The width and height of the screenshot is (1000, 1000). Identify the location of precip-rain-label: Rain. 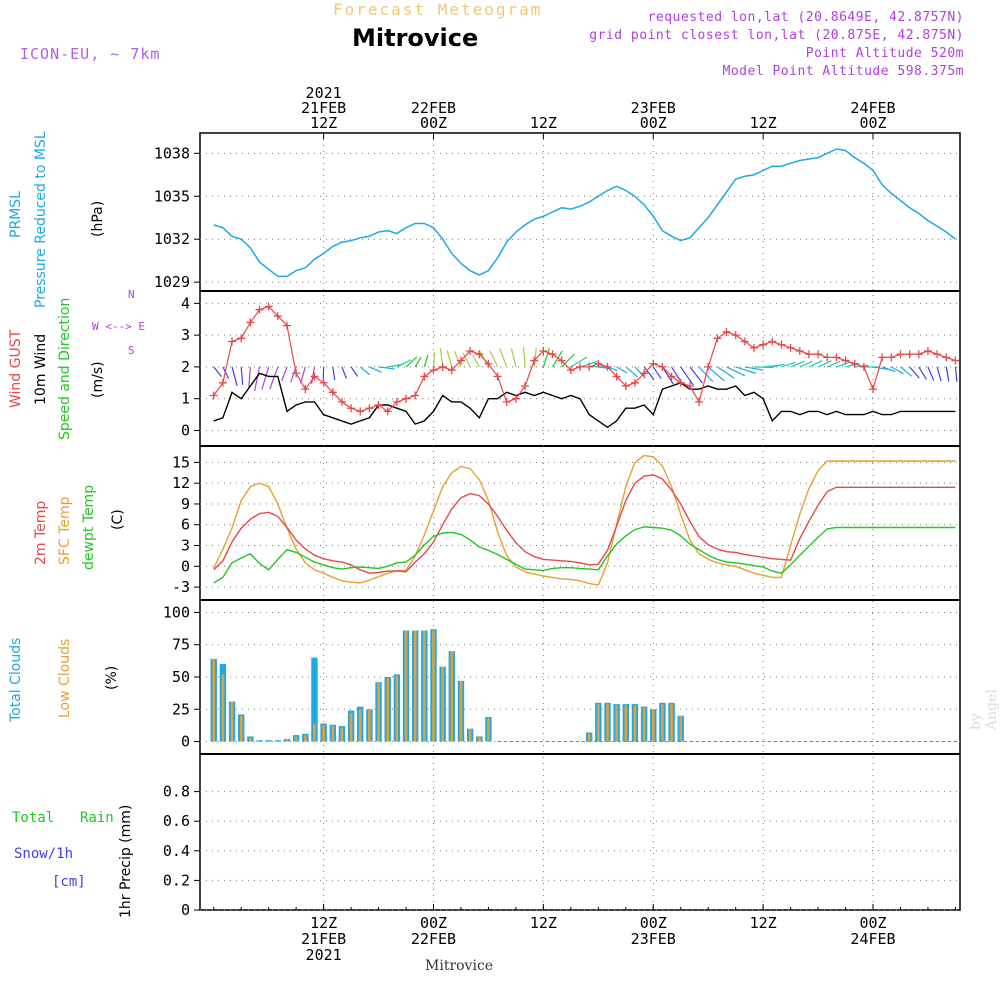
(97, 818).